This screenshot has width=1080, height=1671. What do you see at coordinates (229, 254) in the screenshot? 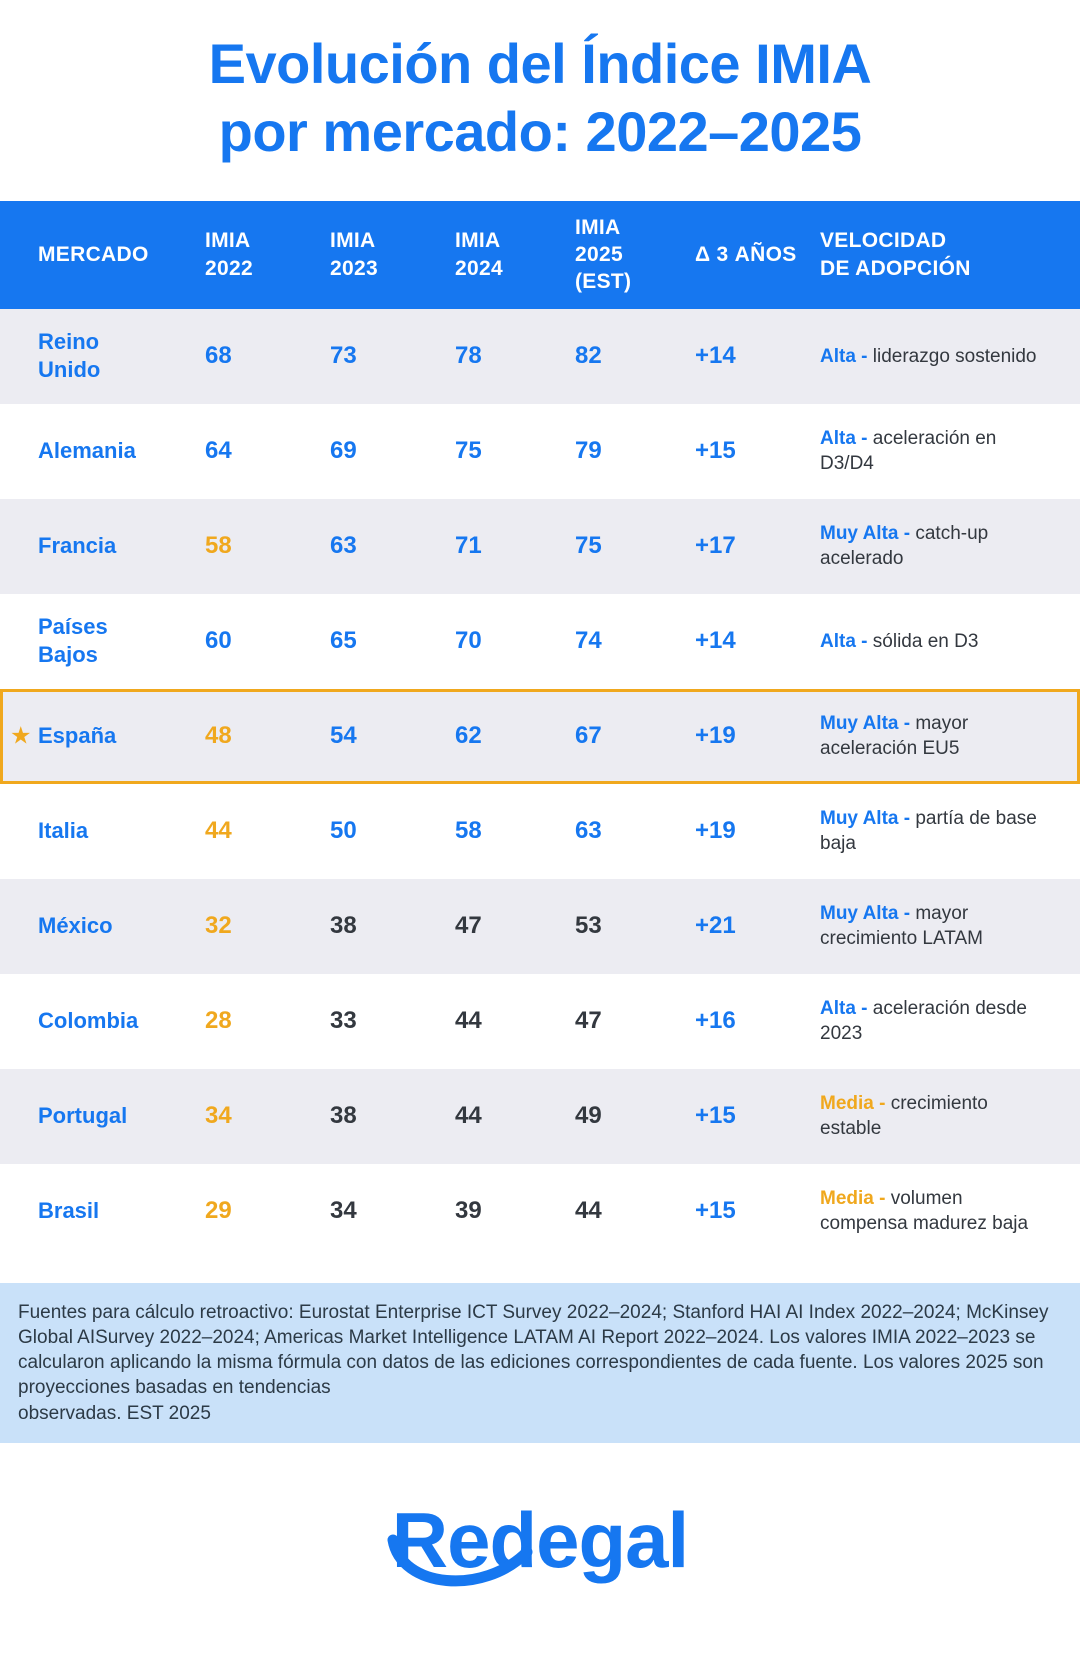
I see `col-header-imia-2022: IMIA 2022` at bounding box center [229, 254].